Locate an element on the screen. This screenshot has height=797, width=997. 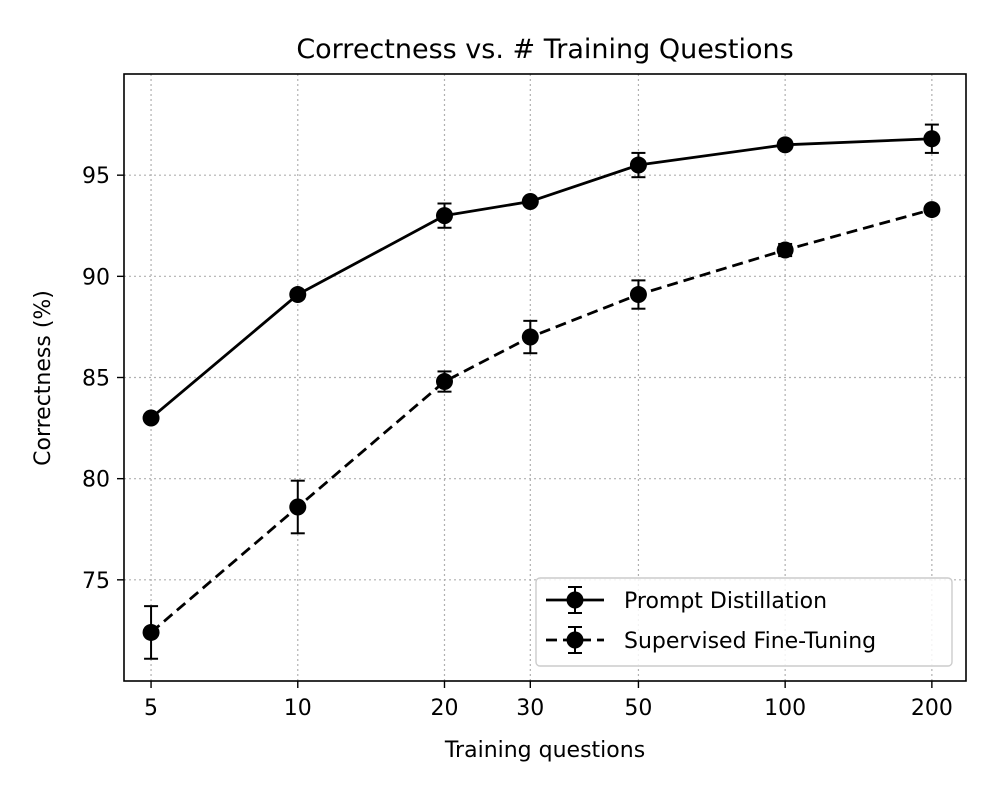
x-axis-label: Training questions is located at coordinates (544, 750).